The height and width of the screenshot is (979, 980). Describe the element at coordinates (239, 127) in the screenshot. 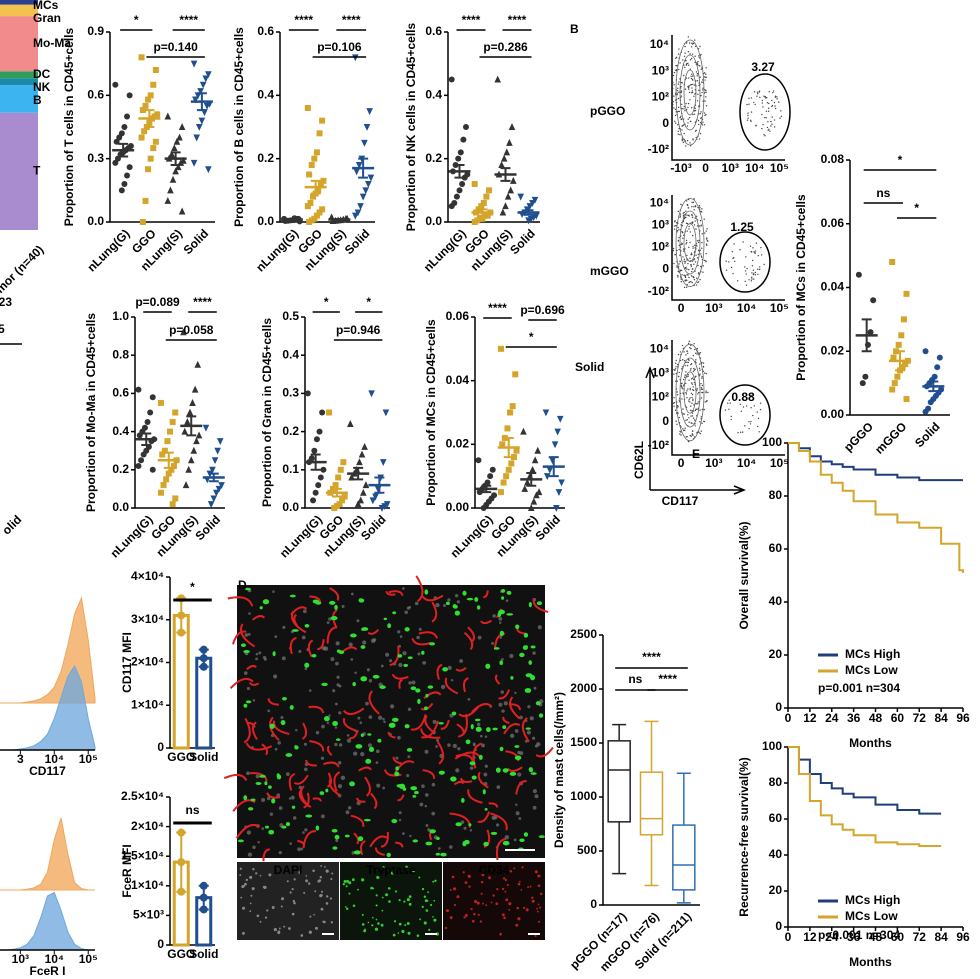

I see `y-axis-label: Proportion of B cells in CD45+cells` at that location.